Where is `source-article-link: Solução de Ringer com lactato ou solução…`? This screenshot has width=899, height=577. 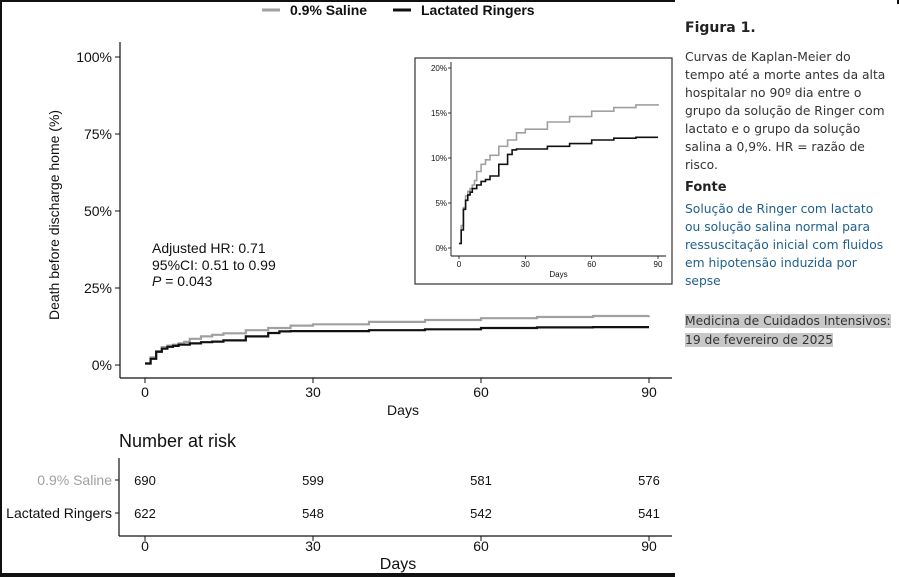 source-article-link: Solução de Ringer com lactato ou solução… is located at coordinates (784, 245).